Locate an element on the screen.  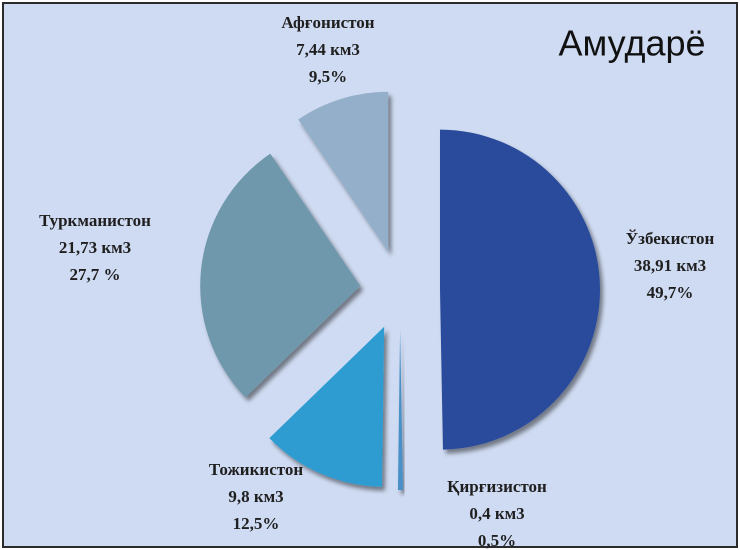
percent-label: 27,7 % is located at coordinates (95, 274).